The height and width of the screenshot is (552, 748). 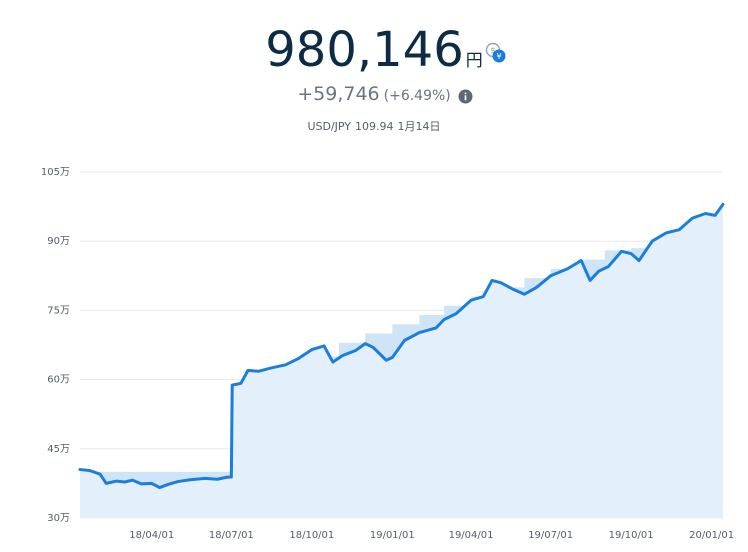 I want to click on y-tick-label: 105万, so click(x=55, y=172).